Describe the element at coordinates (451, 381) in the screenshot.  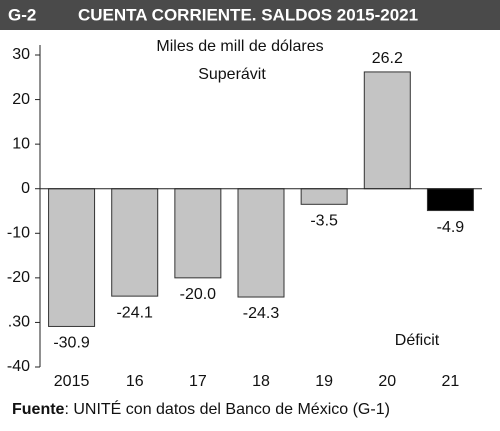
I see `x-tick-label: 21` at that location.